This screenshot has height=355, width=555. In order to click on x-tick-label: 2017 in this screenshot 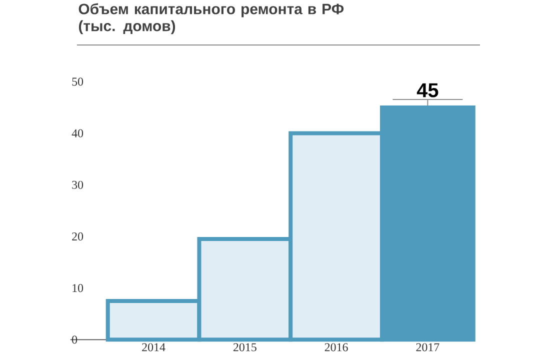, I will do `click(428, 347)`.